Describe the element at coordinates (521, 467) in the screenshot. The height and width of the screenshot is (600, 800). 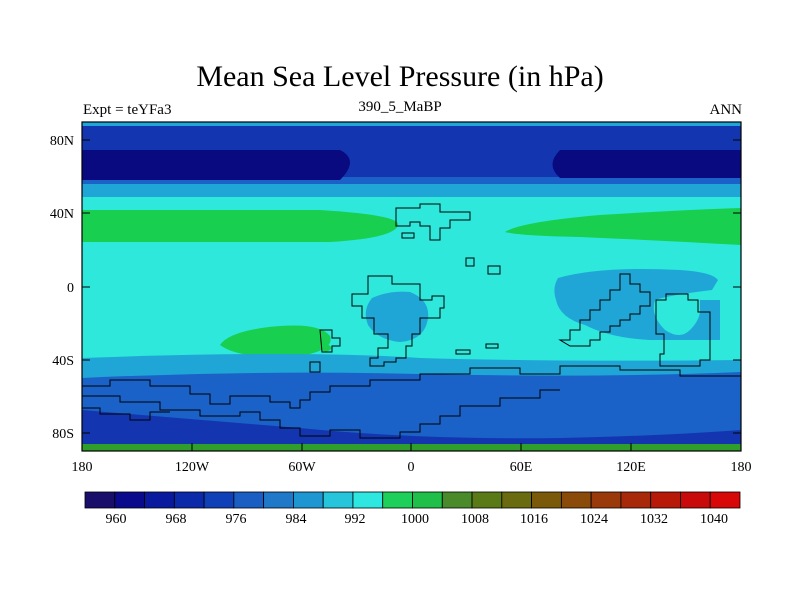
I see `x-tick-label: 60E` at that location.